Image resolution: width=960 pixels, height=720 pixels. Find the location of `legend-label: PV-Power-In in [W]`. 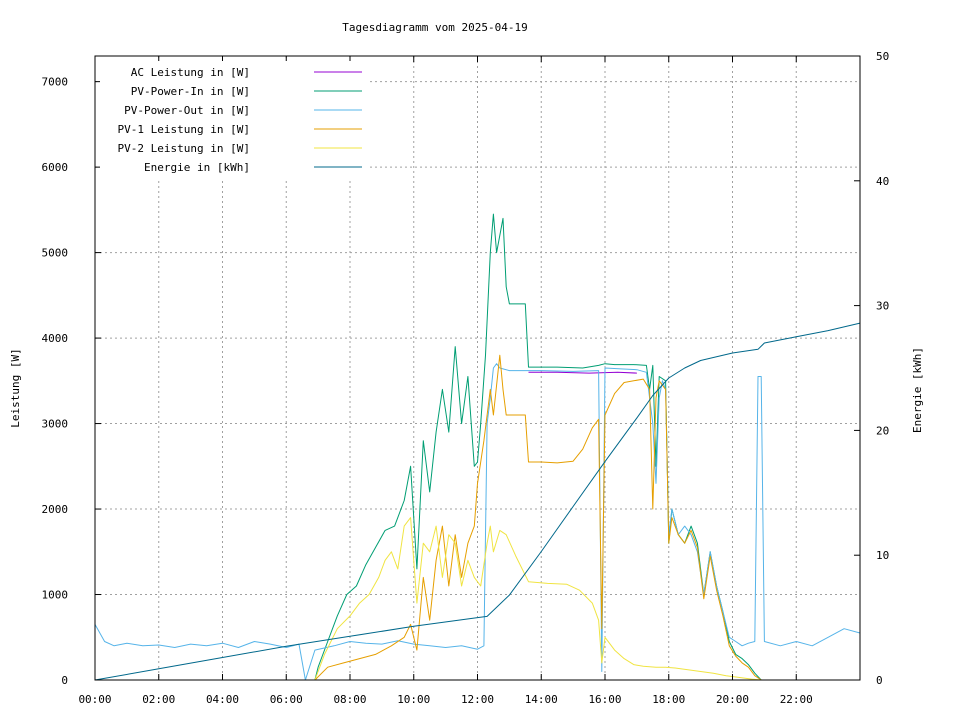

legend-label: PV-Power-In in [W] is located at coordinates (190, 91).